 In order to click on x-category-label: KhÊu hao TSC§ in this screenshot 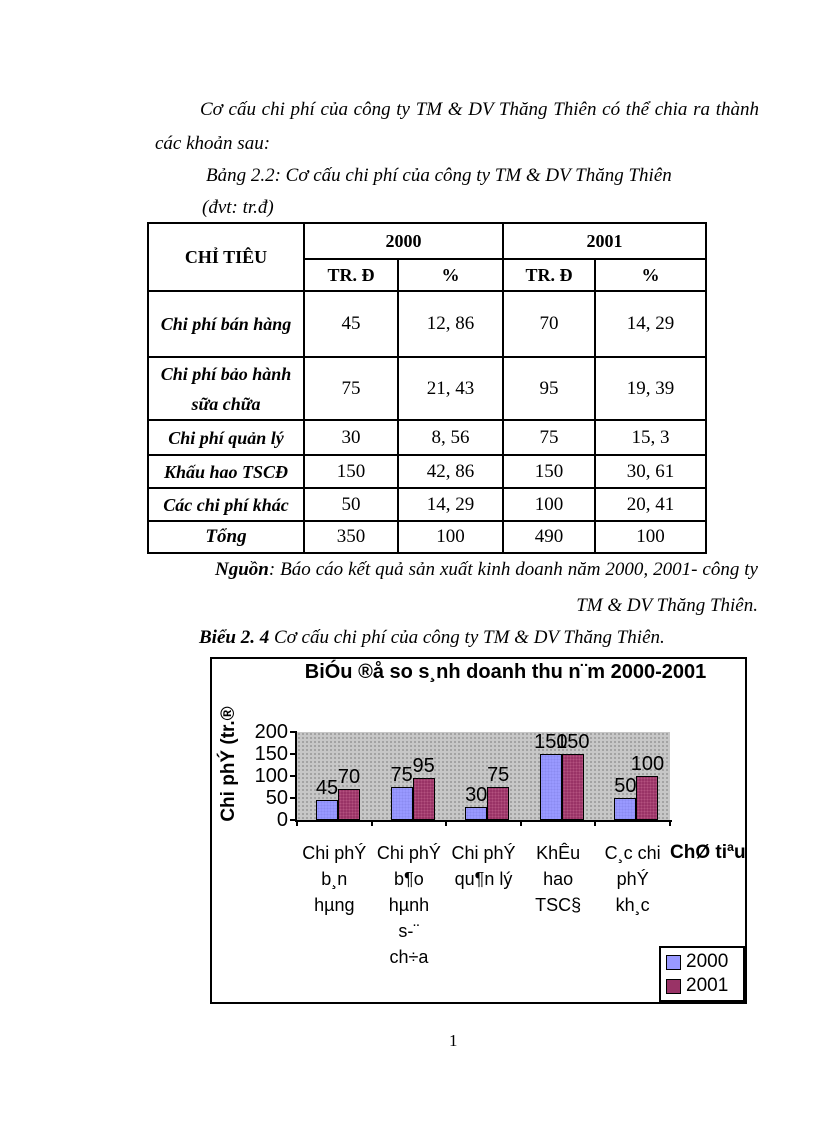, I will do `click(558, 879)`.